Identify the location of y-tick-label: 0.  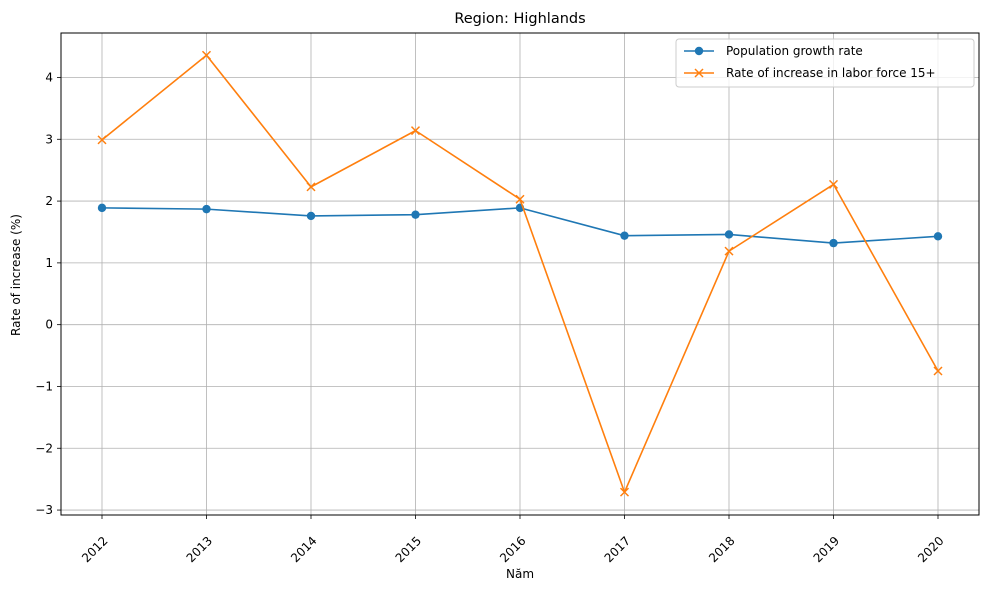
(49, 325).